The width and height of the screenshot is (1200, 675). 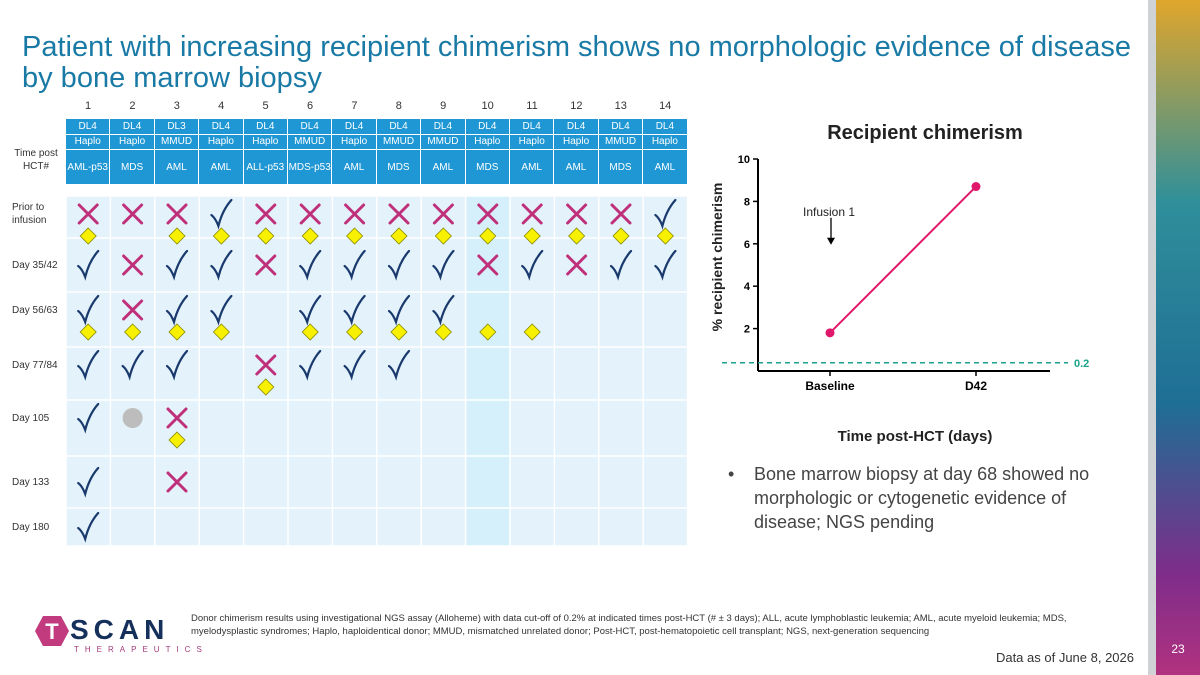 What do you see at coordinates (532, 167) in the screenshot?
I see `disease-cell: AML` at bounding box center [532, 167].